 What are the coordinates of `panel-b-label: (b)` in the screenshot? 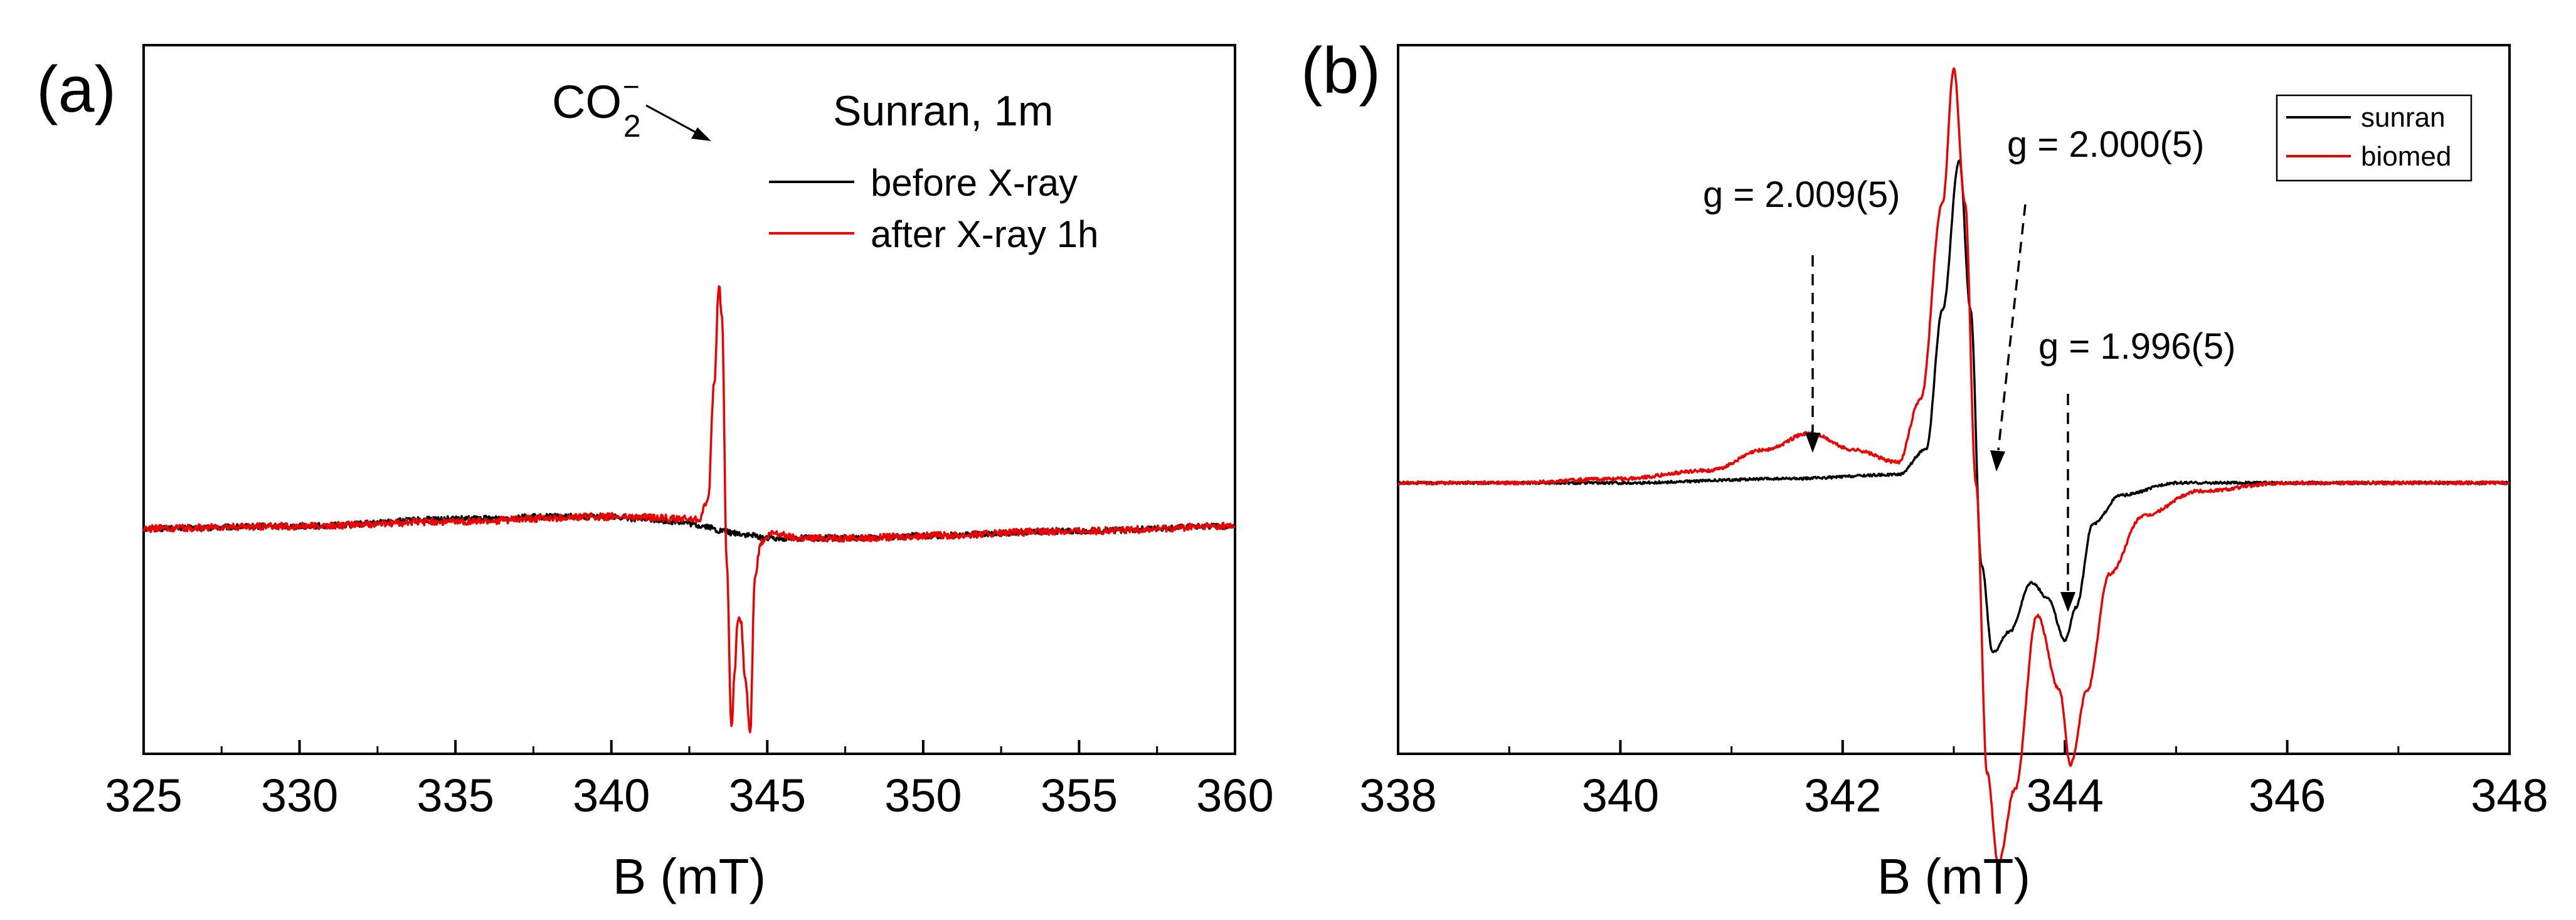 It's located at (1341, 70).